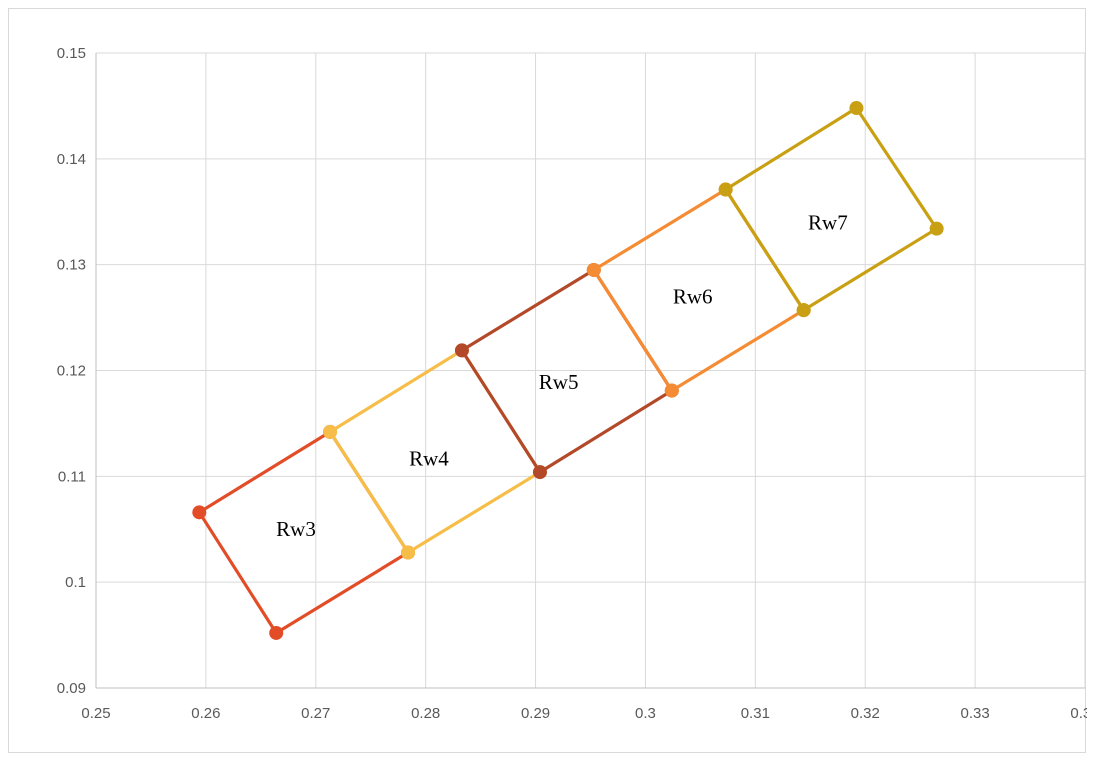  I want to click on y-tick-label: 0.15, so click(71, 53).